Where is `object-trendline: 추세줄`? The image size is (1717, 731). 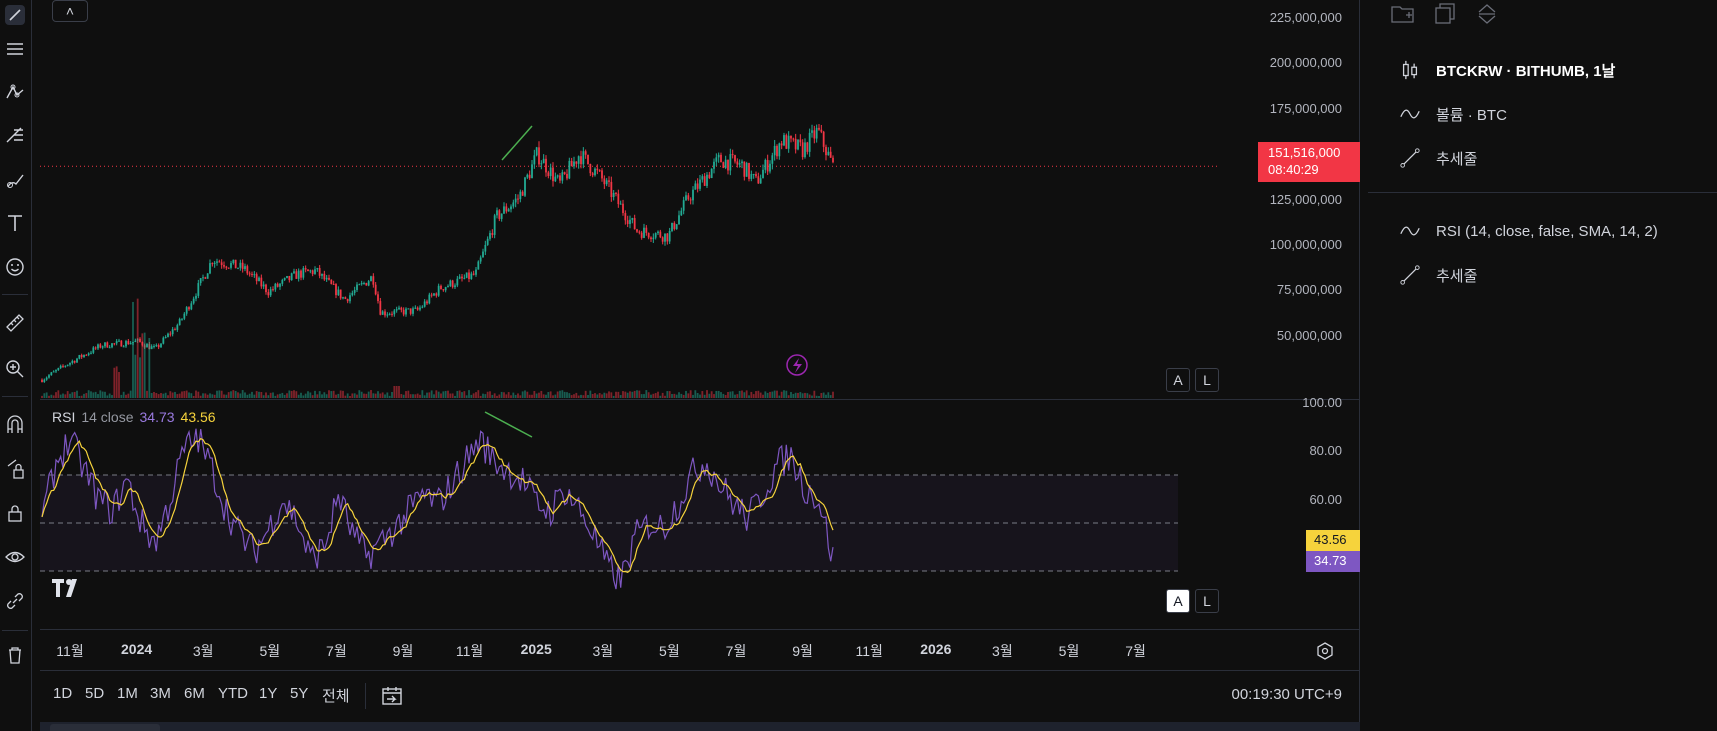 object-trendline: 추세줄 is located at coordinates (1437, 158).